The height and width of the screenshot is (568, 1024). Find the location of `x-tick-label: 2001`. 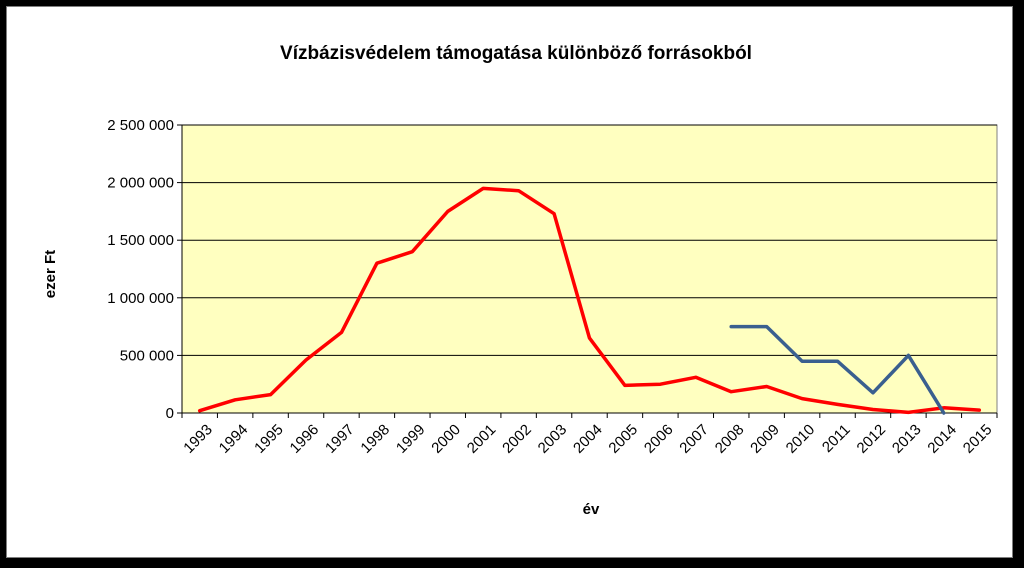

x-tick-label: 2001 is located at coordinates (482, 439).